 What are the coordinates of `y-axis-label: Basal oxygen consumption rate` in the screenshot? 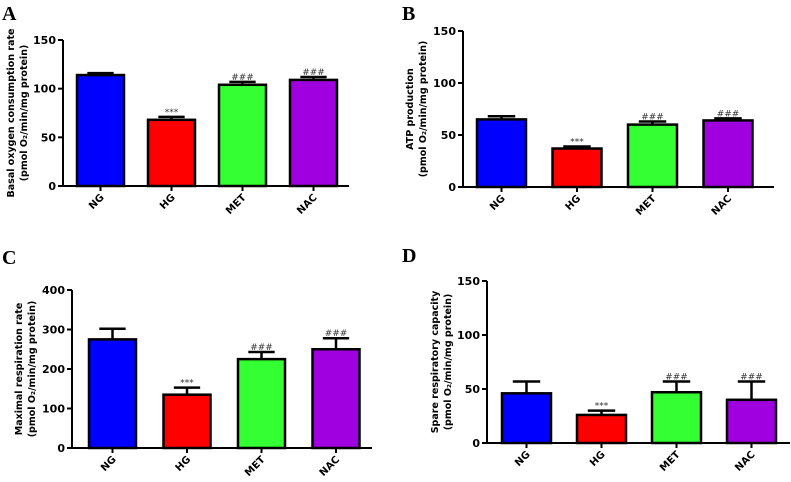 It's located at (11, 113).